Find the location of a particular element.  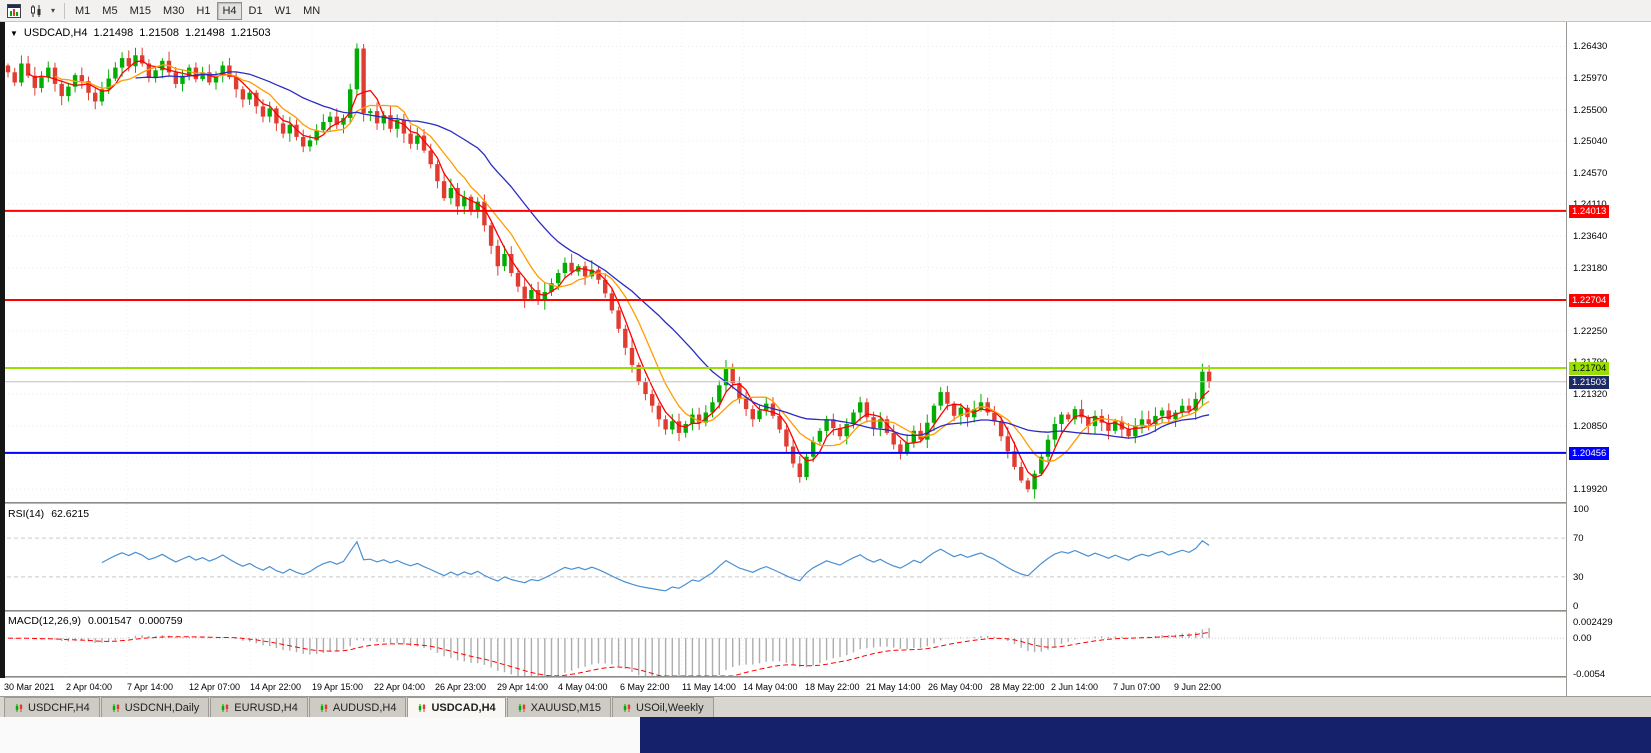

rsi-pane is located at coordinates (783, 557).